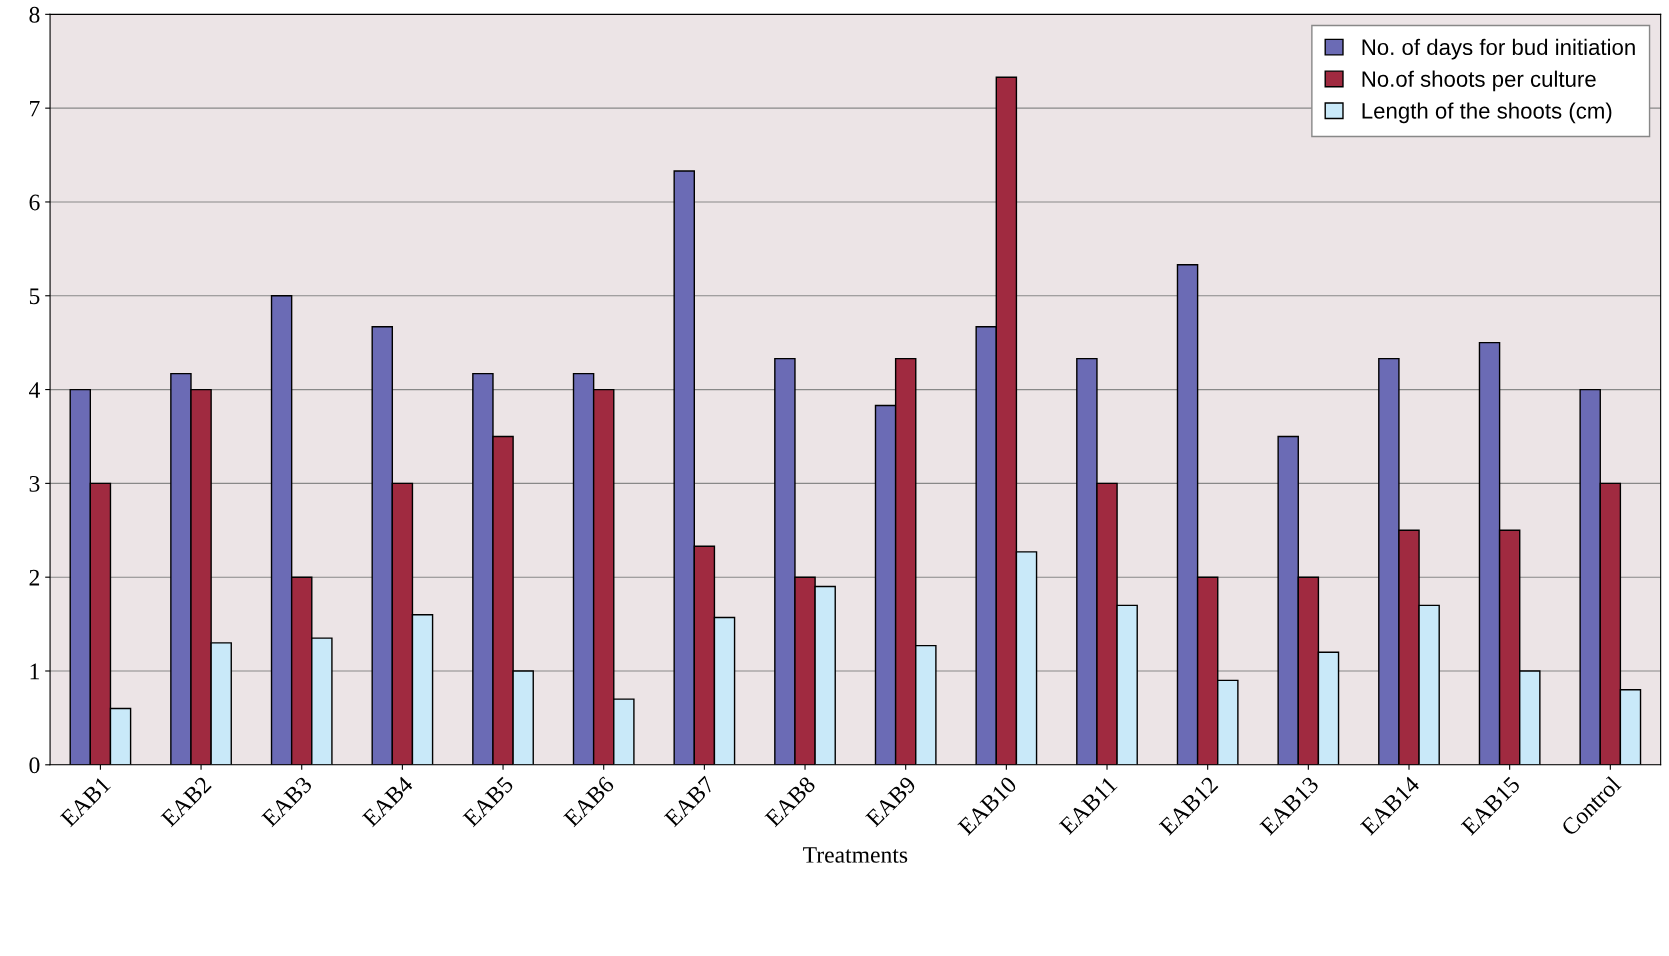  Describe the element at coordinates (35, 108) in the screenshot. I see `y-tick-label: 7` at that location.